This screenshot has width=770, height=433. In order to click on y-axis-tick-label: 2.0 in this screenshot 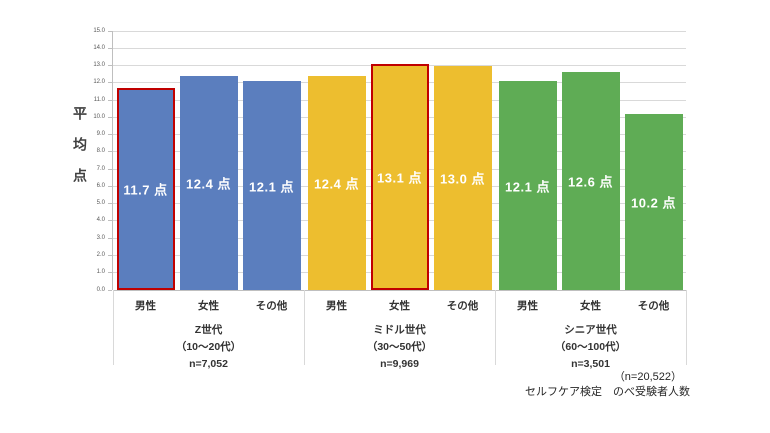, I will do `click(100, 254)`.